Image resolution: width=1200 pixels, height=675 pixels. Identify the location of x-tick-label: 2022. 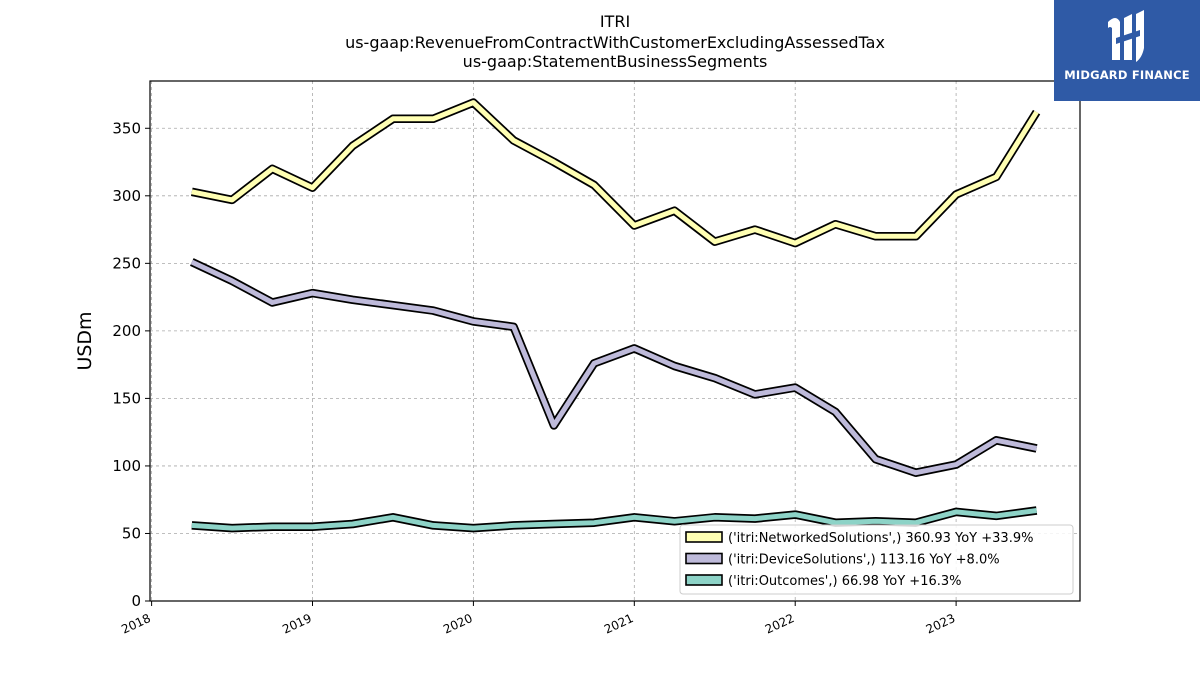
(780, 624).